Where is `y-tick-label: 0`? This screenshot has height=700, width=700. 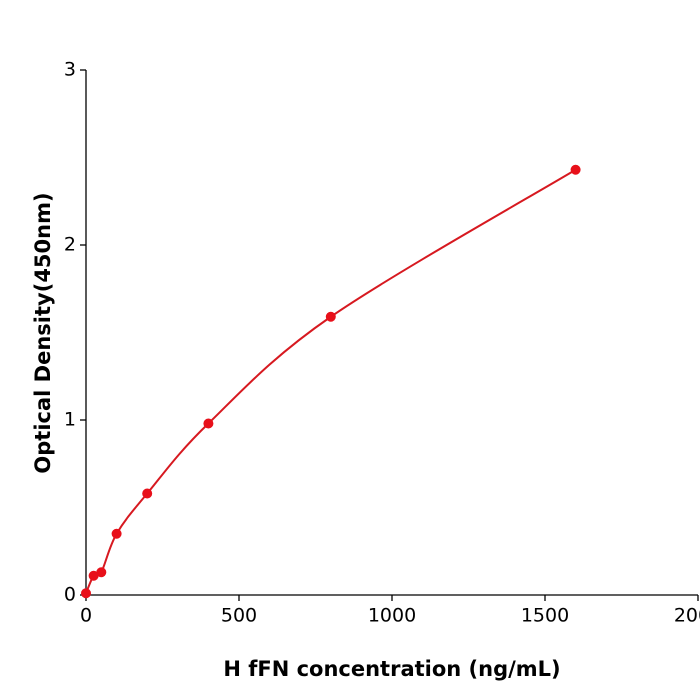 y-tick-label: 0 is located at coordinates (70, 595).